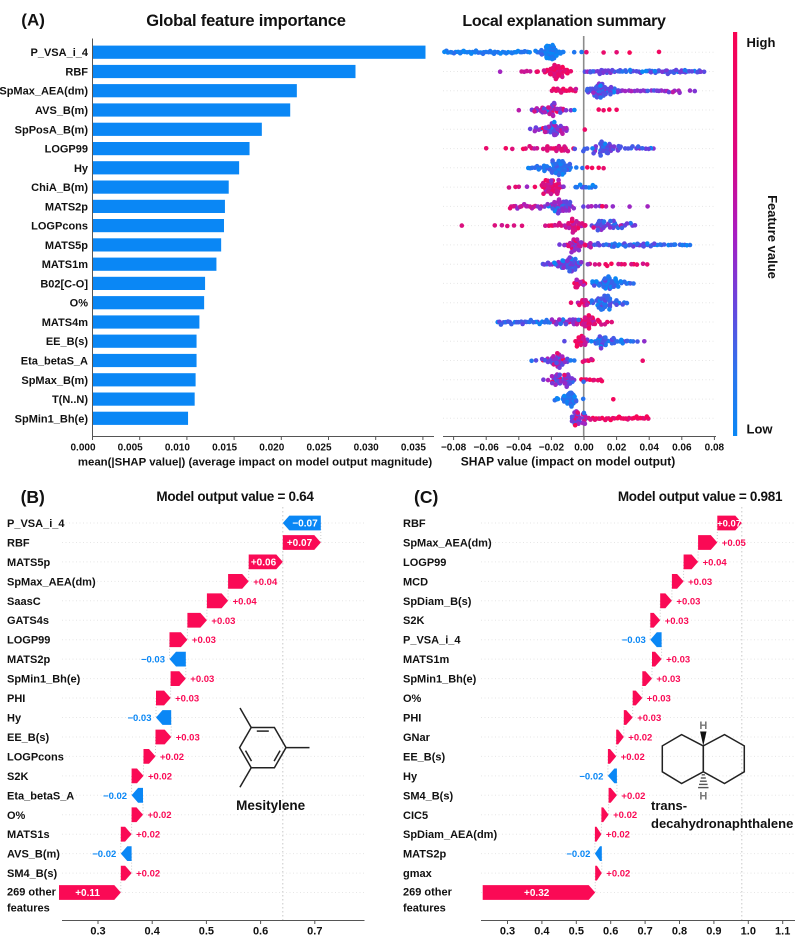  I want to click on svg-text: Eta_betaS_A, so click(54, 362).